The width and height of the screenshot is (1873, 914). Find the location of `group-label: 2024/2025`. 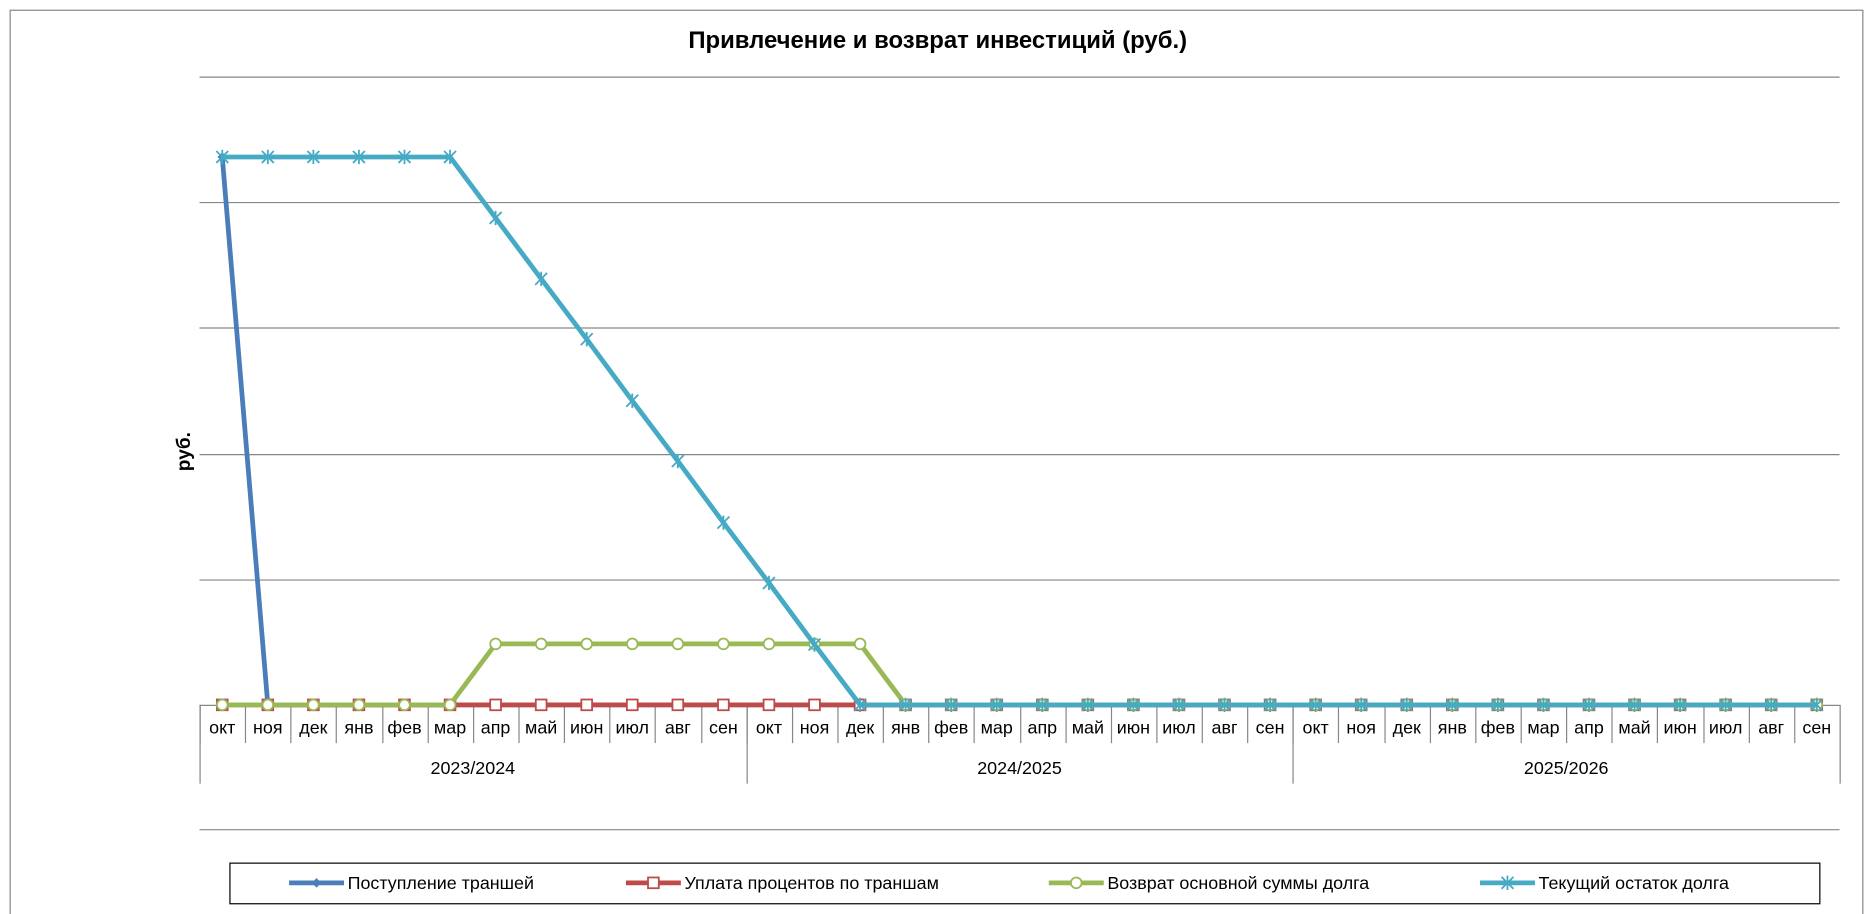

group-label: 2024/2025 is located at coordinates (1019, 768).